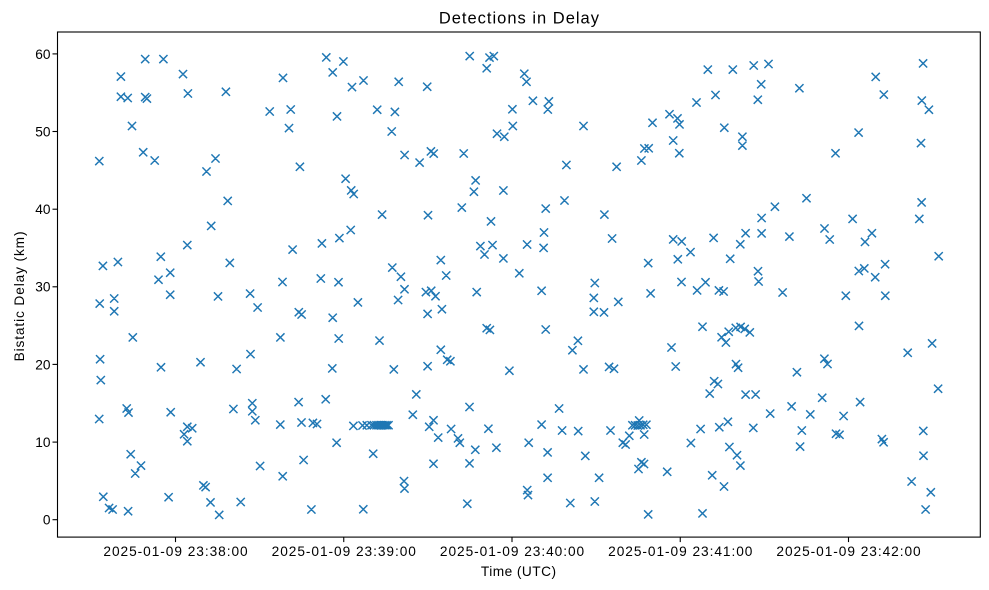  Describe the element at coordinates (47, 520) in the screenshot. I see `svg-text: 0` at that location.